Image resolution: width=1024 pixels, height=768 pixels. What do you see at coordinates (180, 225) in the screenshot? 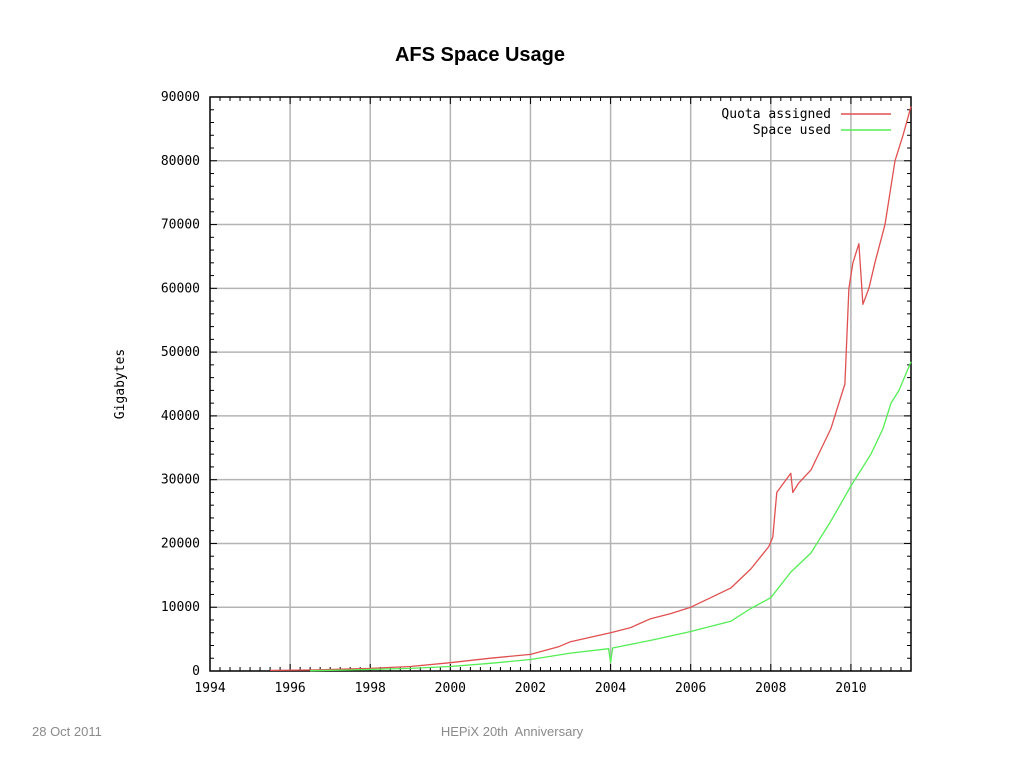
I see `y-tick-label: 70000` at bounding box center [180, 225].